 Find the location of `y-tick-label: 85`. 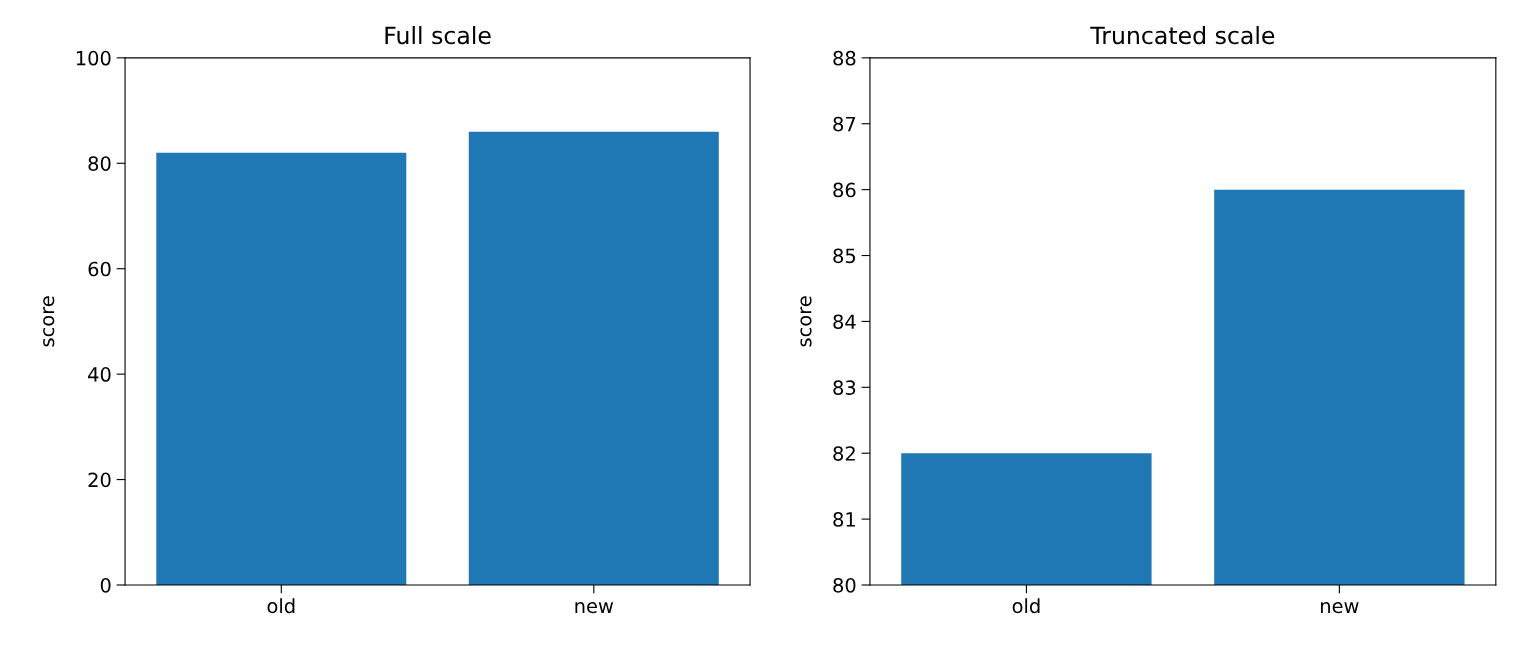

y-tick-label: 85 is located at coordinates (844, 256).